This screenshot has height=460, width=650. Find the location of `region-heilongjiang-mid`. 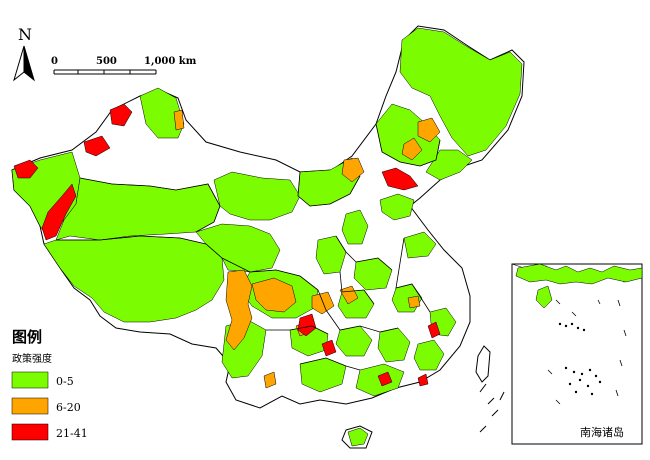

region-heilongjiang-mid is located at coordinates (429, 130).